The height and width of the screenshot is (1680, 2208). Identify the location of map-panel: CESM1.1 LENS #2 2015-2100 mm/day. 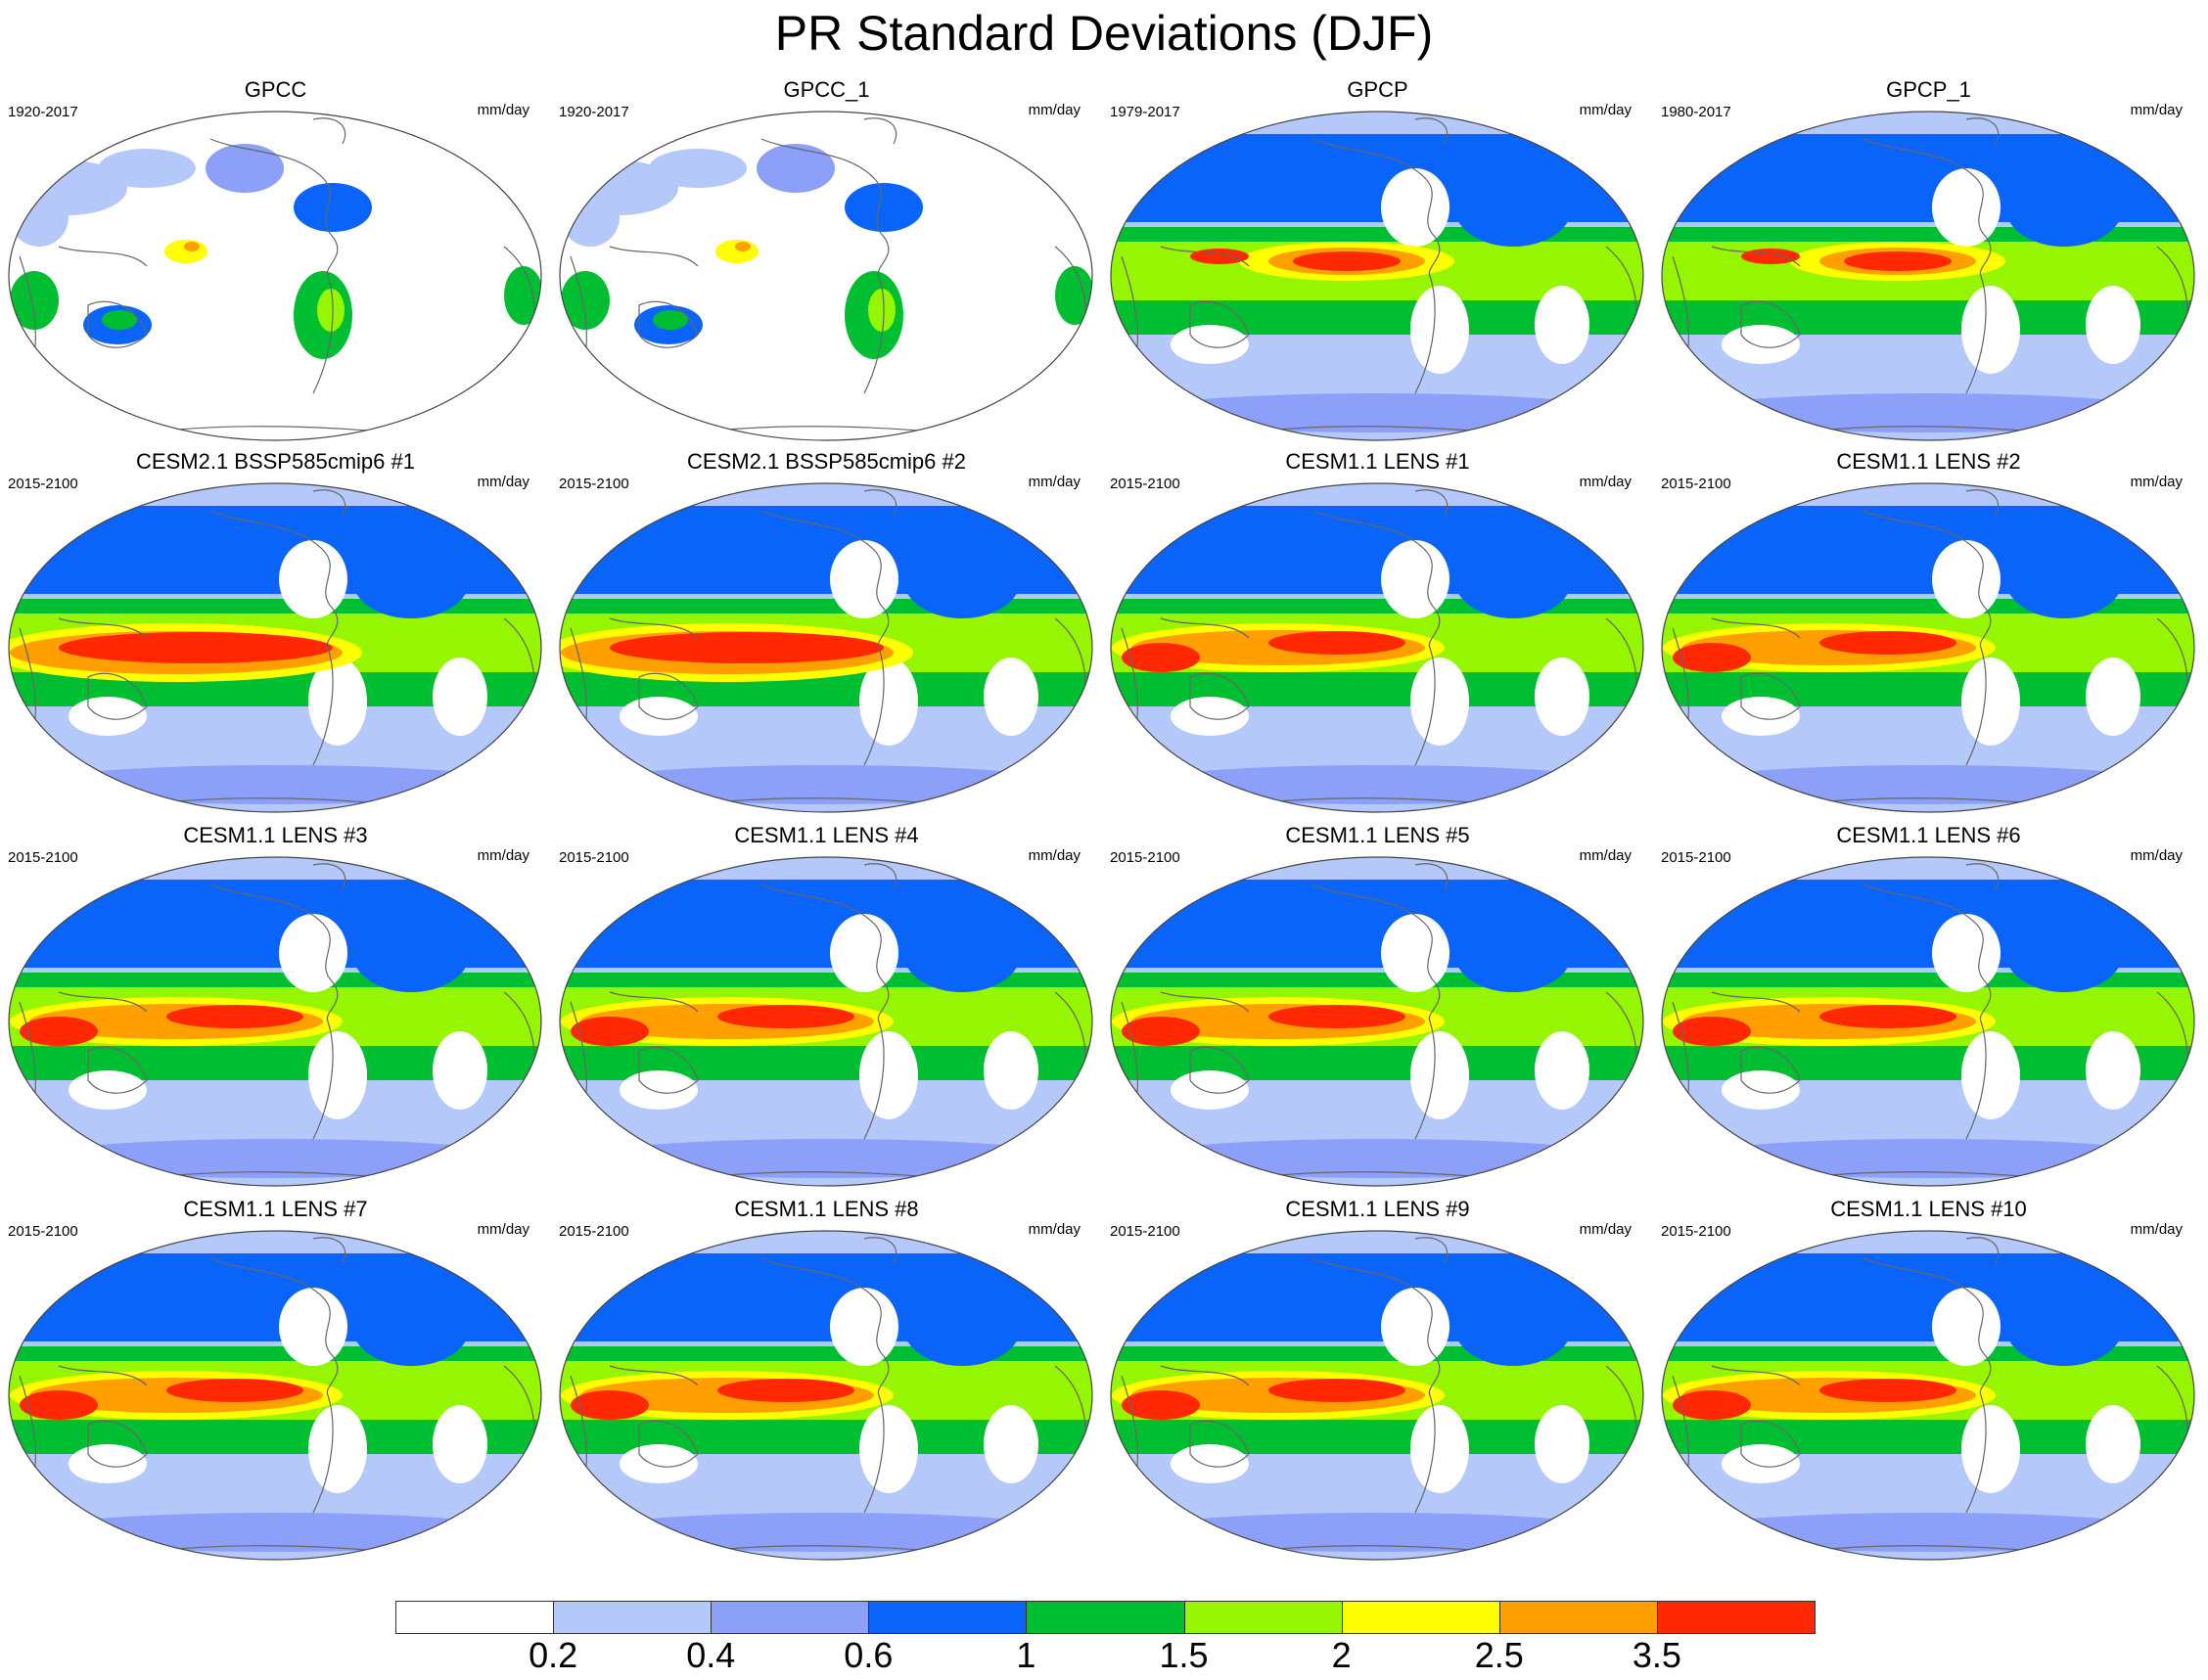
(1929, 636).